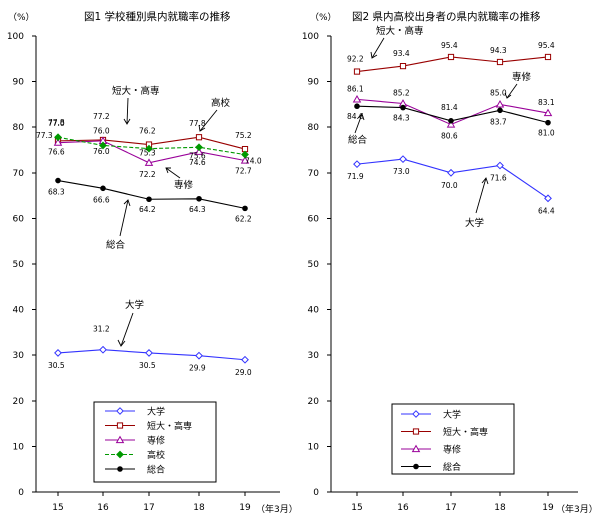 The image size is (610, 519). Describe the element at coordinates (15, 37) in the screenshot. I see `chart-1-y-tick-label-10: 100` at that location.